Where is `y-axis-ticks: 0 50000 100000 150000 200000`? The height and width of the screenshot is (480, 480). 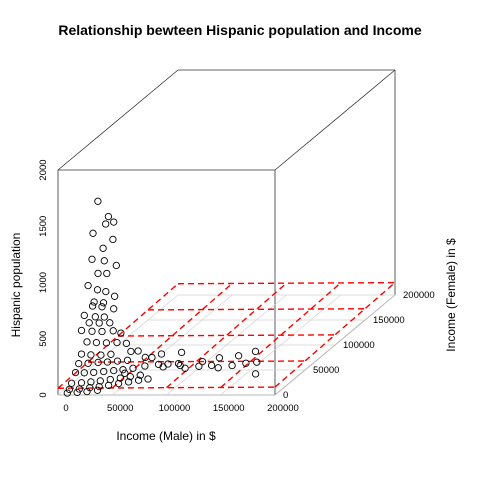 y-axis-ticks: 0 50000 100000 150000 200000 is located at coordinates (359, 345).